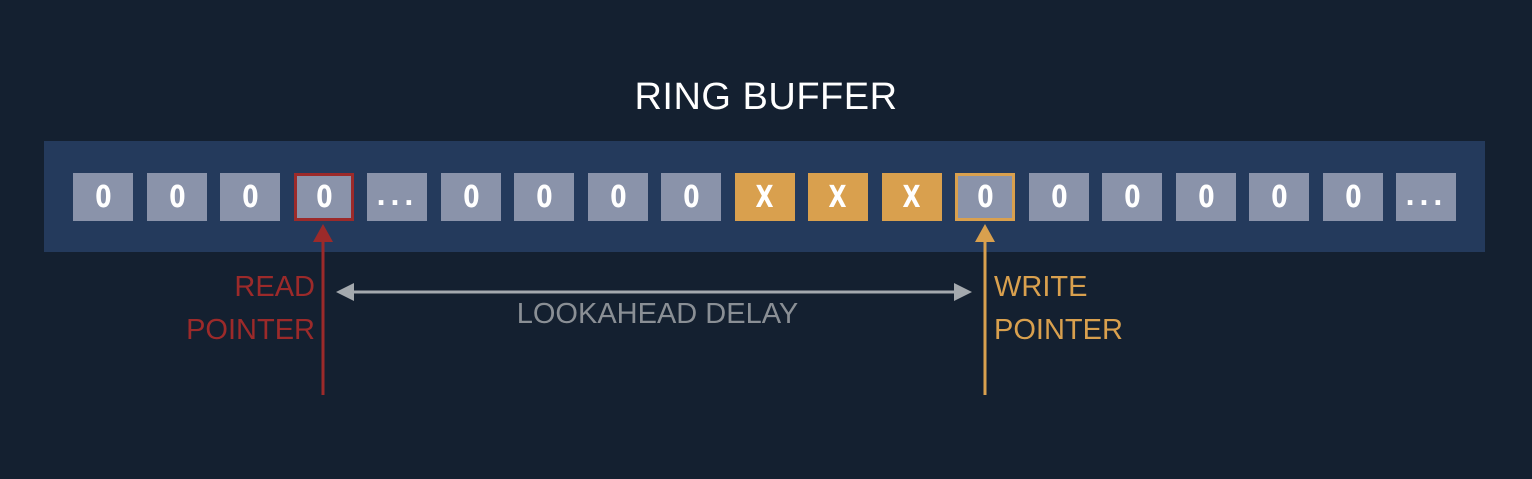 The image size is (1532, 479). I want to click on lookahead-delay-label: LOOKAHEAD DELAY, so click(657, 314).